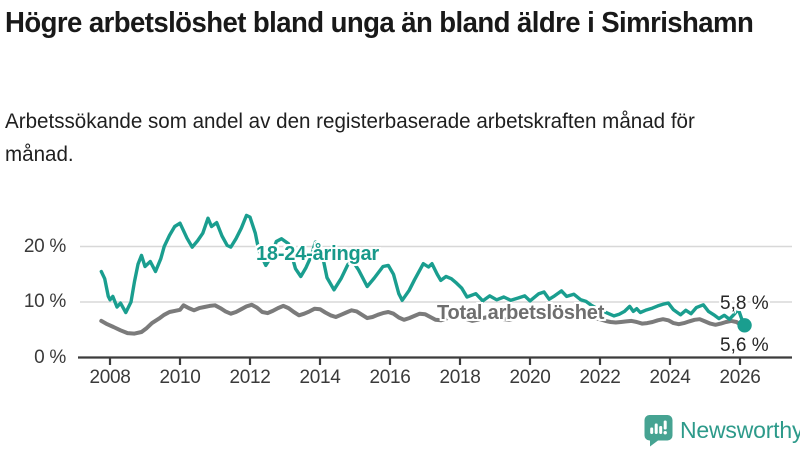 Image resolution: width=800 pixels, height=450 pixels. Describe the element at coordinates (44, 301) in the screenshot. I see `y-tick-label: 10 %` at that location.